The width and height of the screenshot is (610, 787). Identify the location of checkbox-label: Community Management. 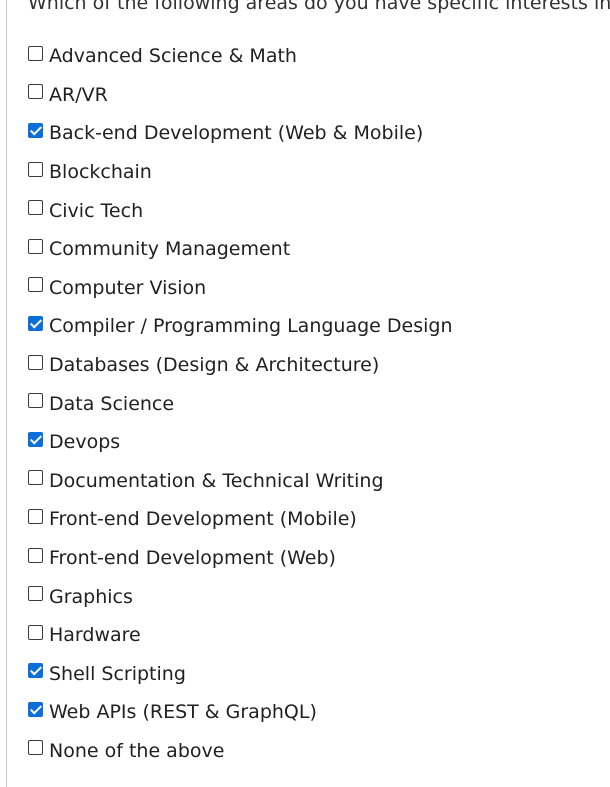
(170, 249).